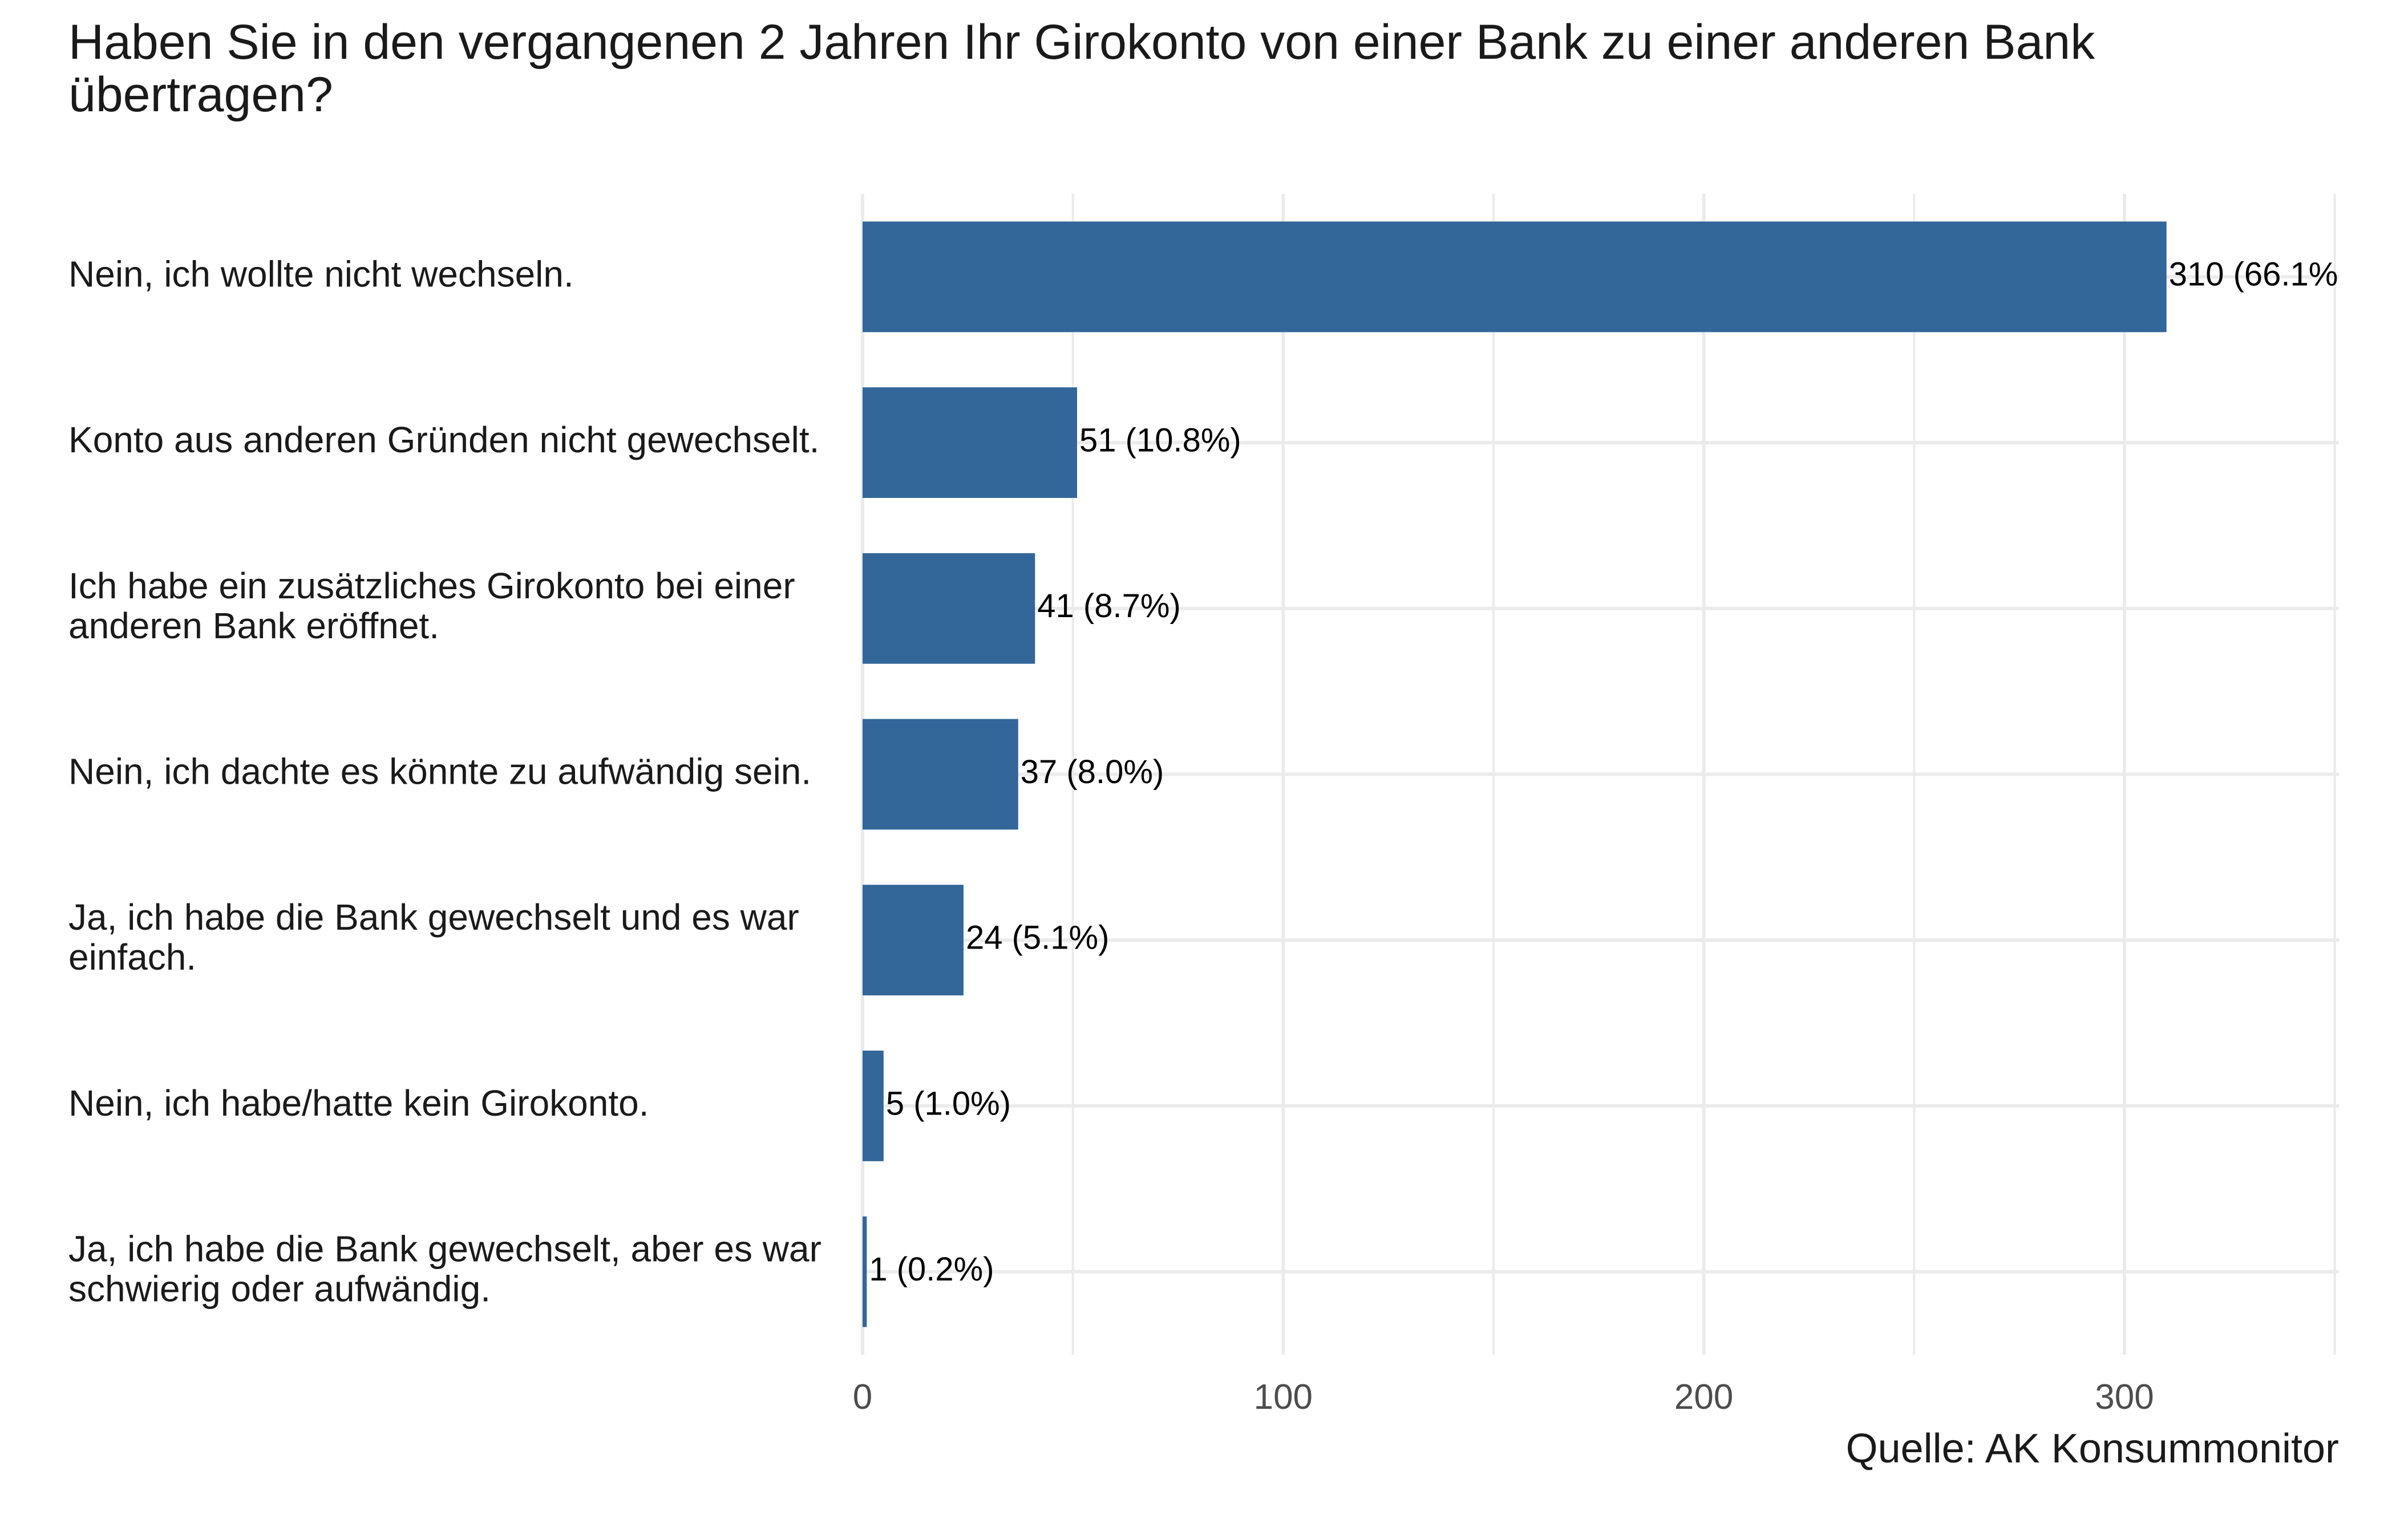 The height and width of the screenshot is (1540, 2396). Describe the element at coordinates (358, 1103) in the screenshot. I see `category-label: Nein, ich habe/hatte kein Girokonto.` at that location.